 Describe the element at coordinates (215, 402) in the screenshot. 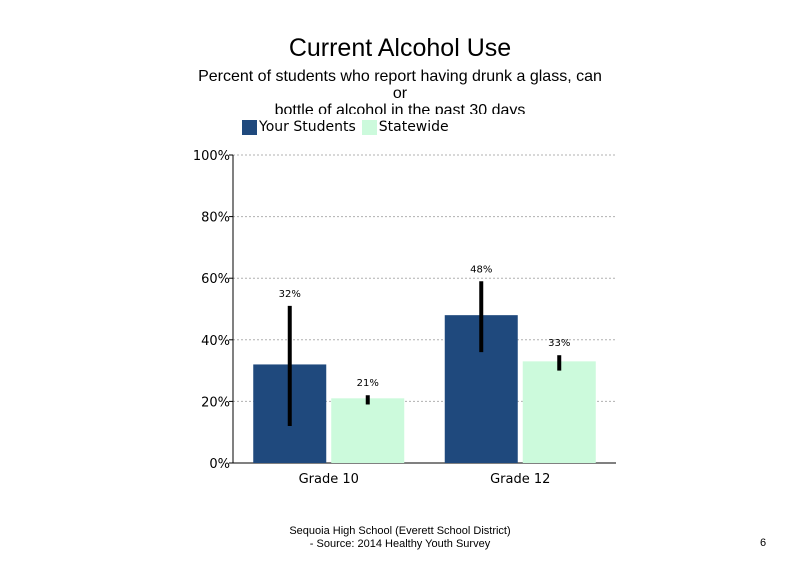

I see `y-tick-label-20: 20%` at that location.